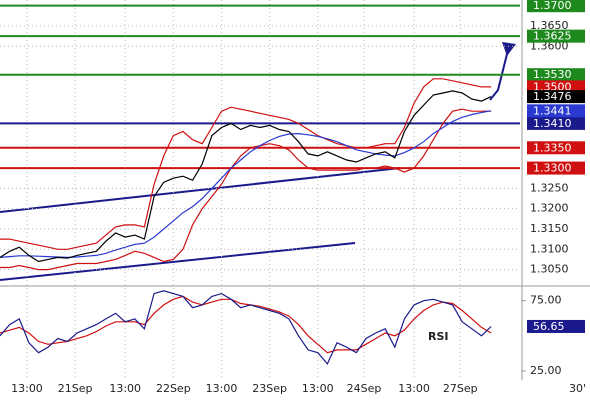 This screenshot has width=590, height=400. I want to click on price-tag-label: 1.3441, so click(552, 110).